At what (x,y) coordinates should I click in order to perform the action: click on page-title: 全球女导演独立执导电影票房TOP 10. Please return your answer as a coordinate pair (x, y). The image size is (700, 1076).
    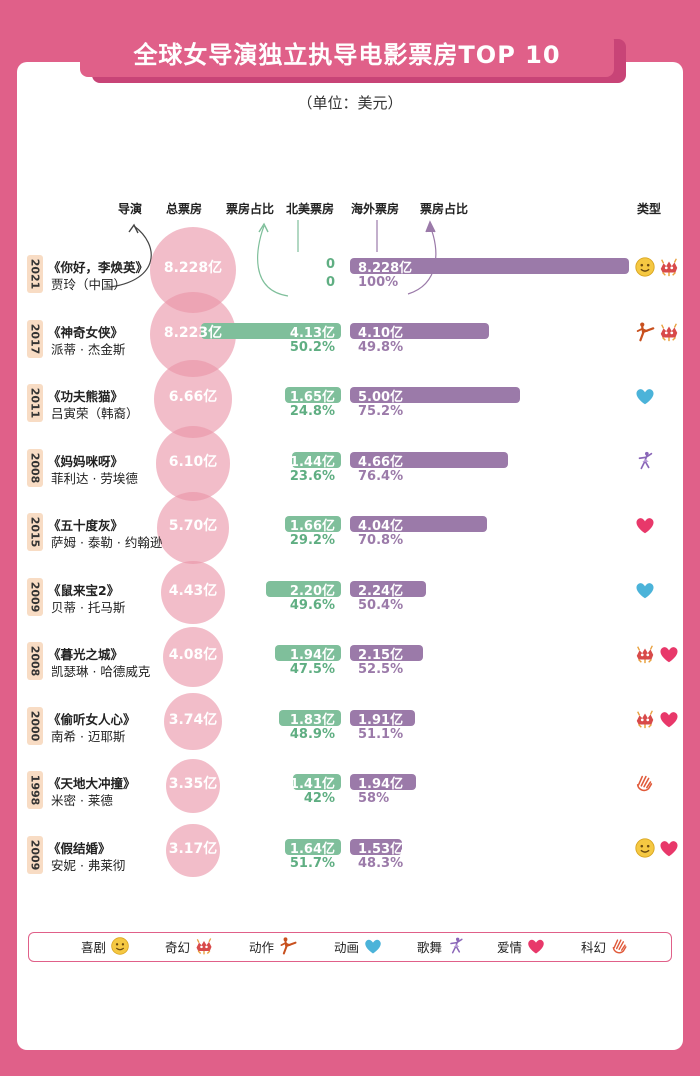
    Looking at the image, I should click on (347, 55).